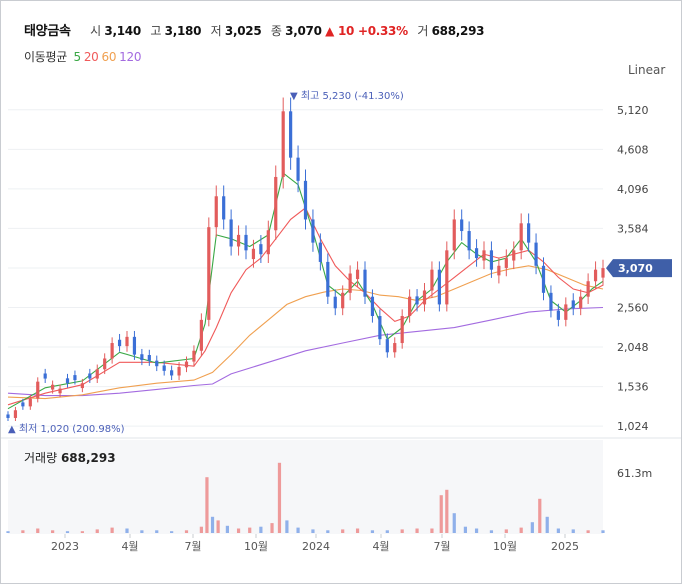 Image resolution: width=682 pixels, height=584 pixels. I want to click on open-value: 3,140, so click(122, 31).